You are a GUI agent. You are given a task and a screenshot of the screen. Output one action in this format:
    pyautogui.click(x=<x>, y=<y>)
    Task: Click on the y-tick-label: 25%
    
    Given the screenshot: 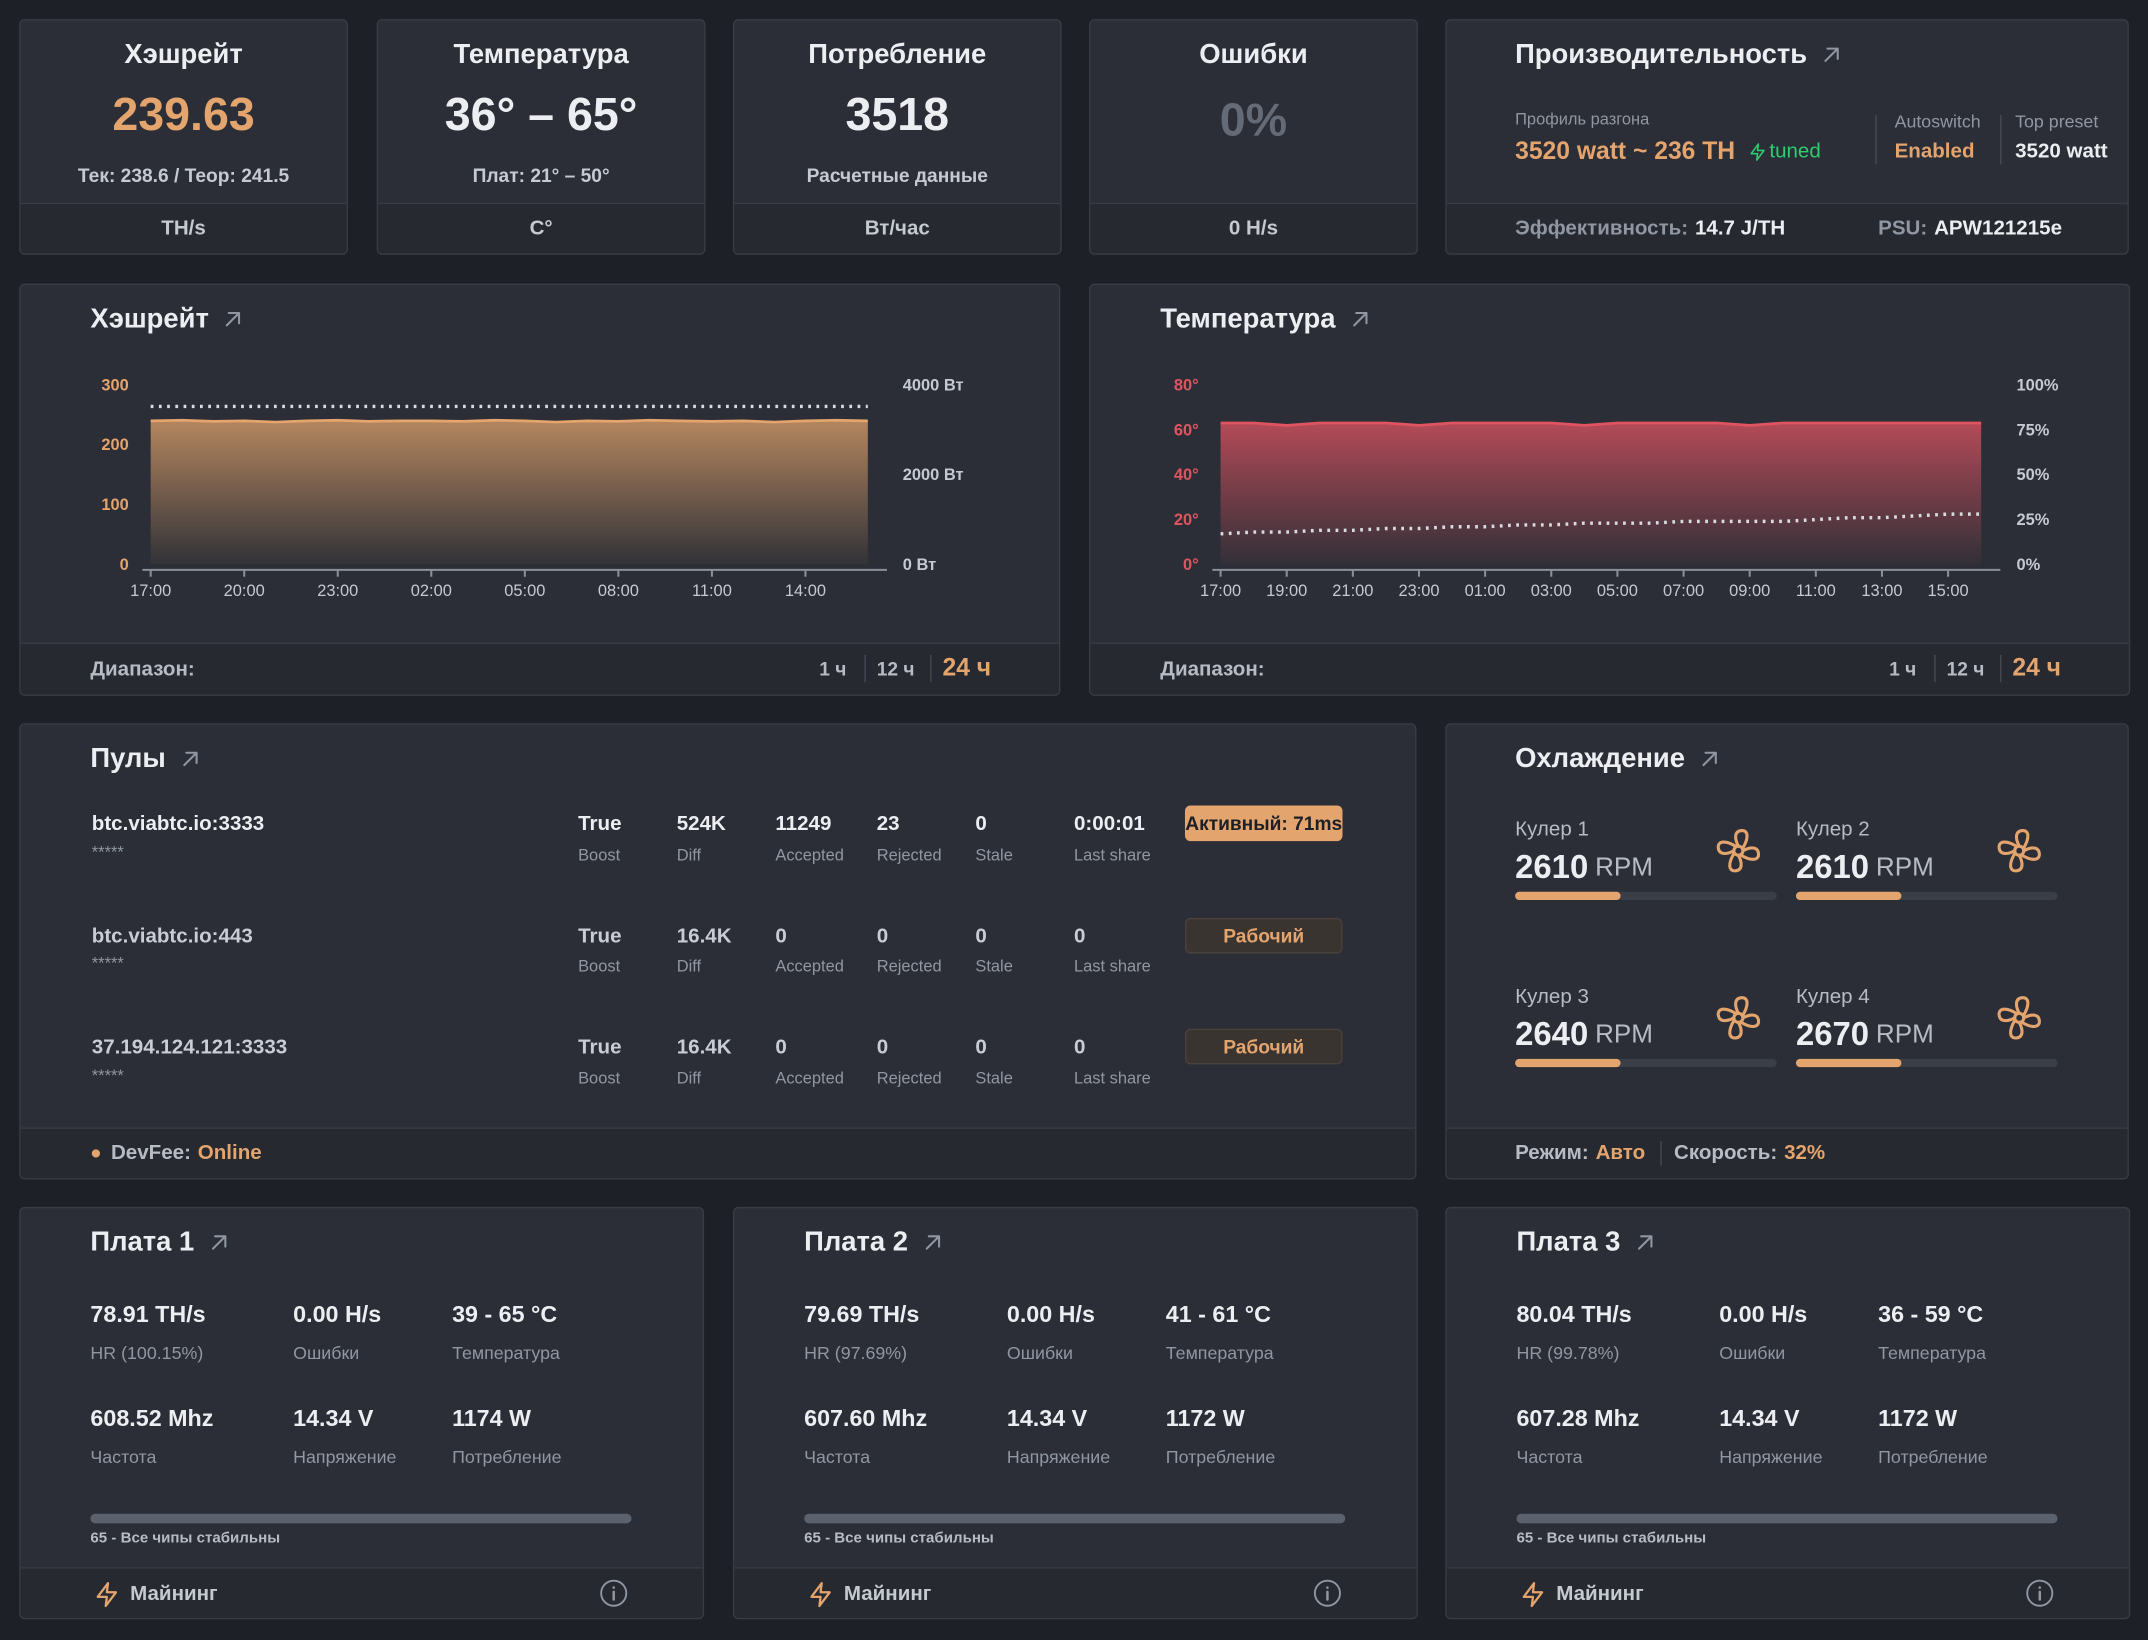 What is the action you would take?
    pyautogui.click(x=2032, y=520)
    